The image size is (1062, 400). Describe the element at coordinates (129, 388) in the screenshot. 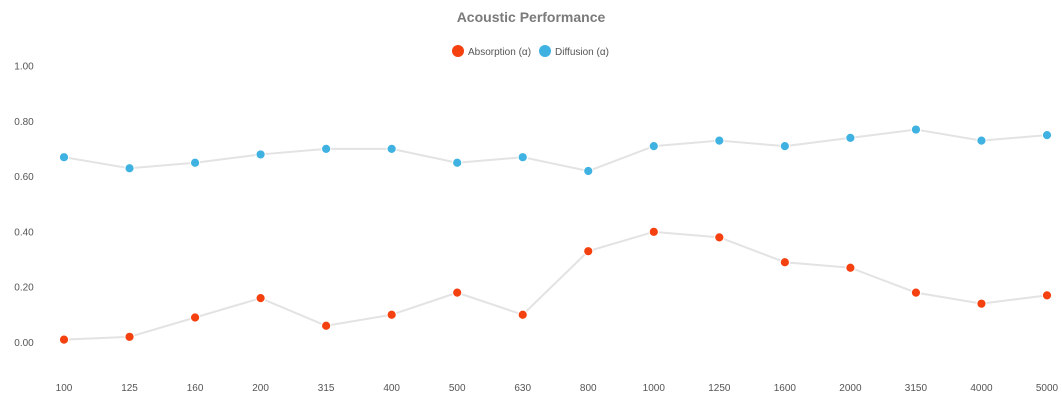

I see `x-tick-label: 125` at that location.